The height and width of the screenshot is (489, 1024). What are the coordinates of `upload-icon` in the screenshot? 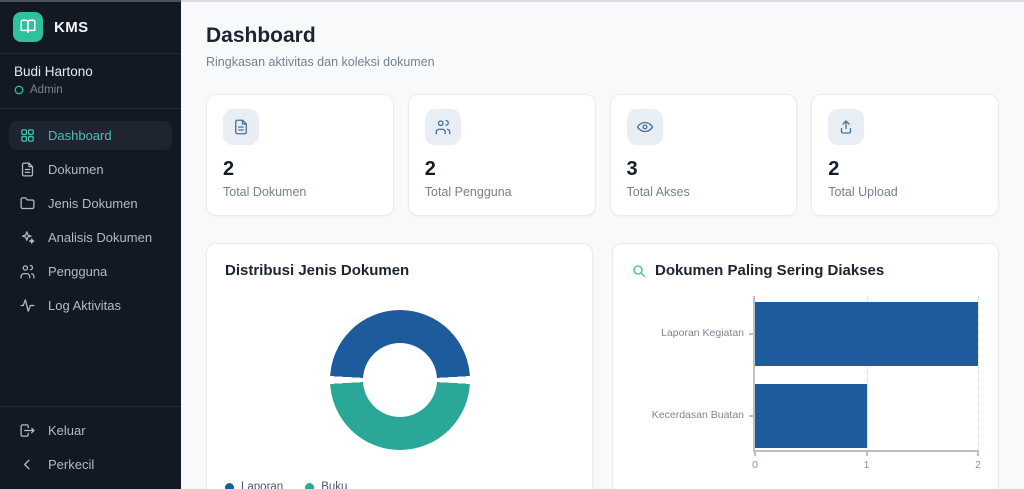 It's located at (846, 127).